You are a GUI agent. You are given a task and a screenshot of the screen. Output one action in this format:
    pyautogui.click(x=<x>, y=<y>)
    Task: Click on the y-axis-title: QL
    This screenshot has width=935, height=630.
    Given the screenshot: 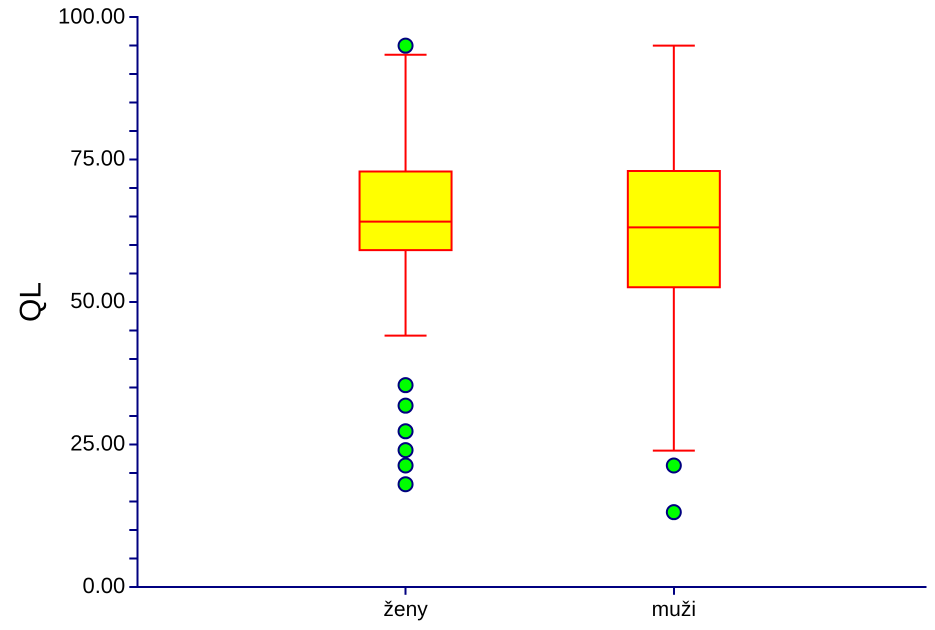 What is the action you would take?
    pyautogui.click(x=31, y=302)
    